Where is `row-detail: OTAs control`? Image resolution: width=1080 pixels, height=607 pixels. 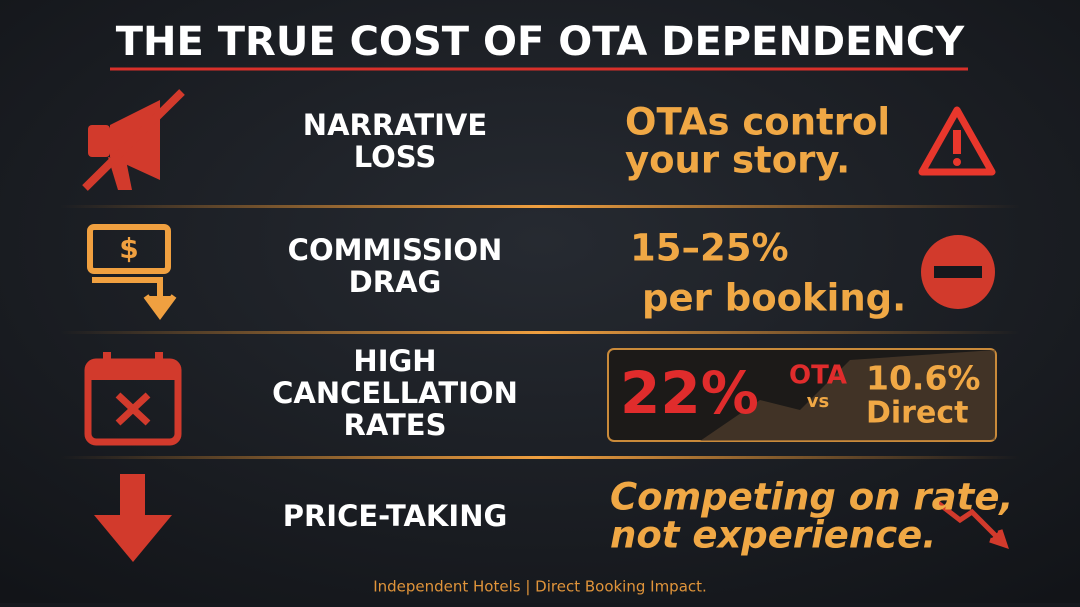
row-detail: OTAs control is located at coordinates (757, 122).